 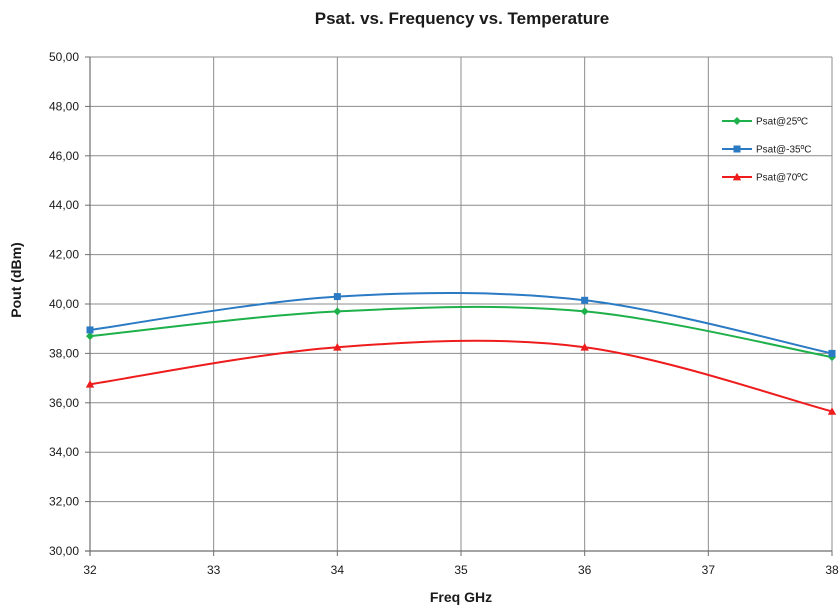 I want to click on y-tick-label: 32,00, so click(x=64, y=502).